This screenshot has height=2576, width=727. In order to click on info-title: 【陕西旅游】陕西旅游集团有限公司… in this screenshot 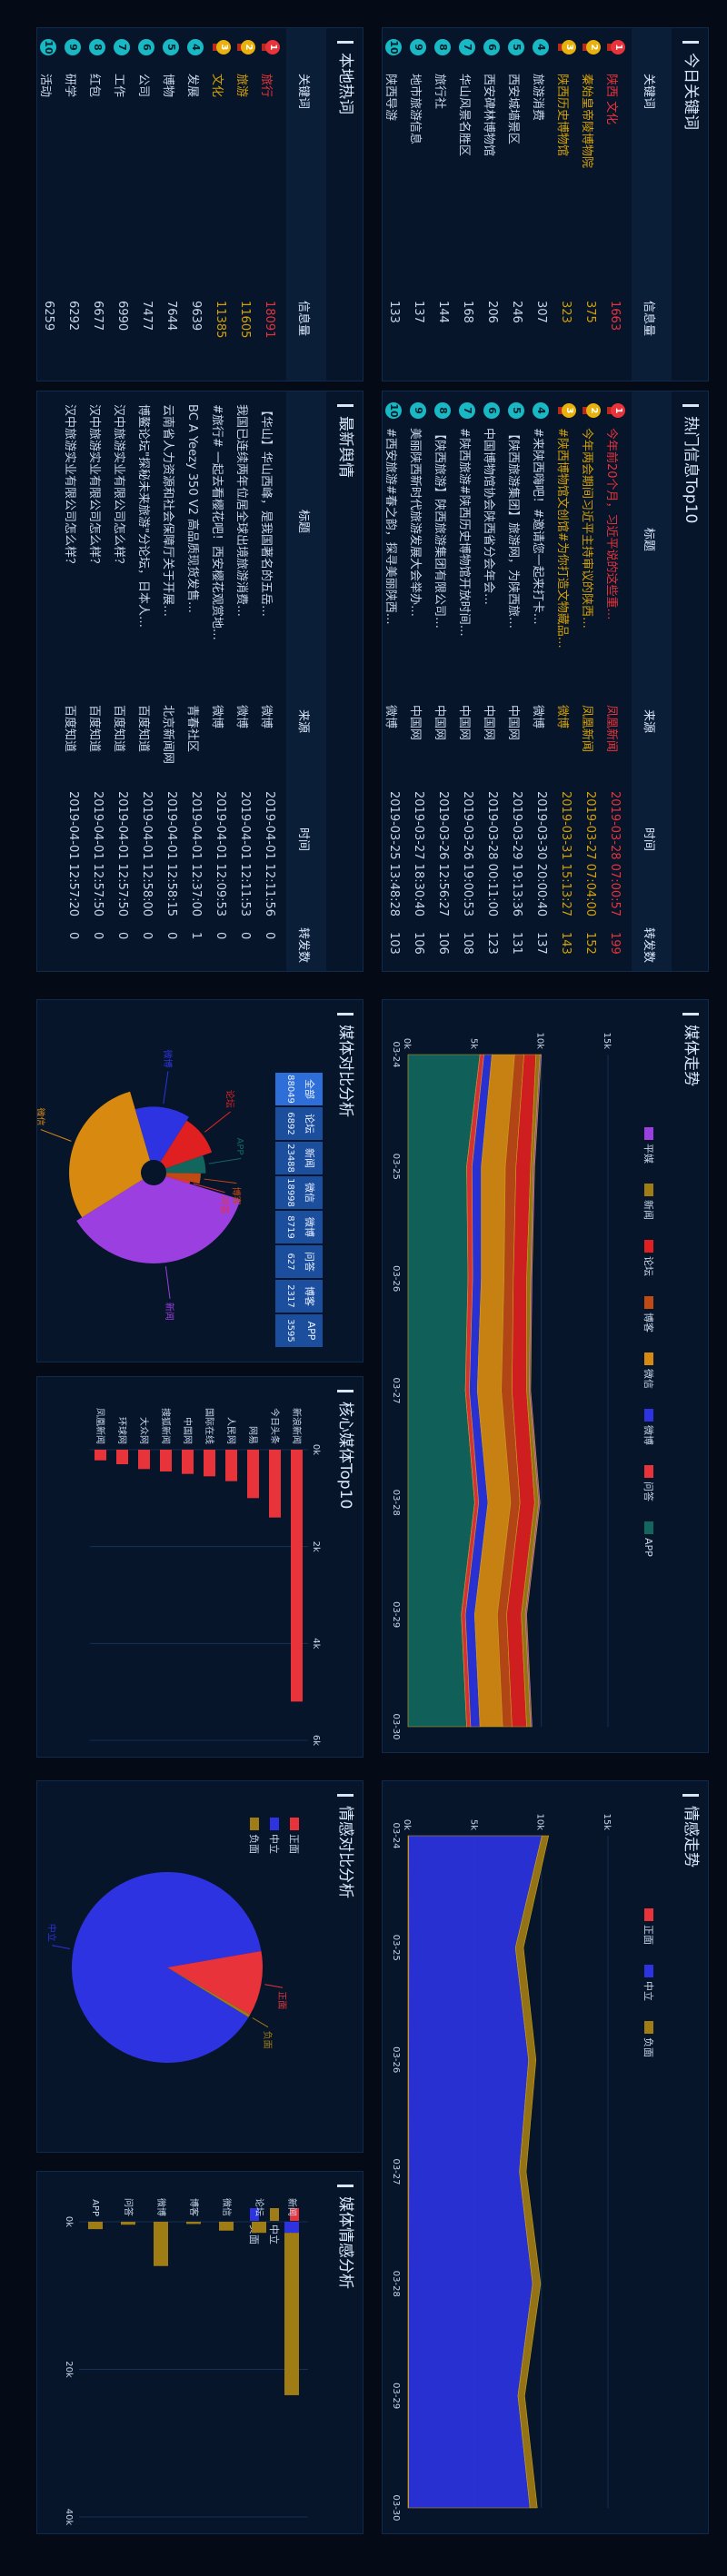, I will do `click(439, 528)`.